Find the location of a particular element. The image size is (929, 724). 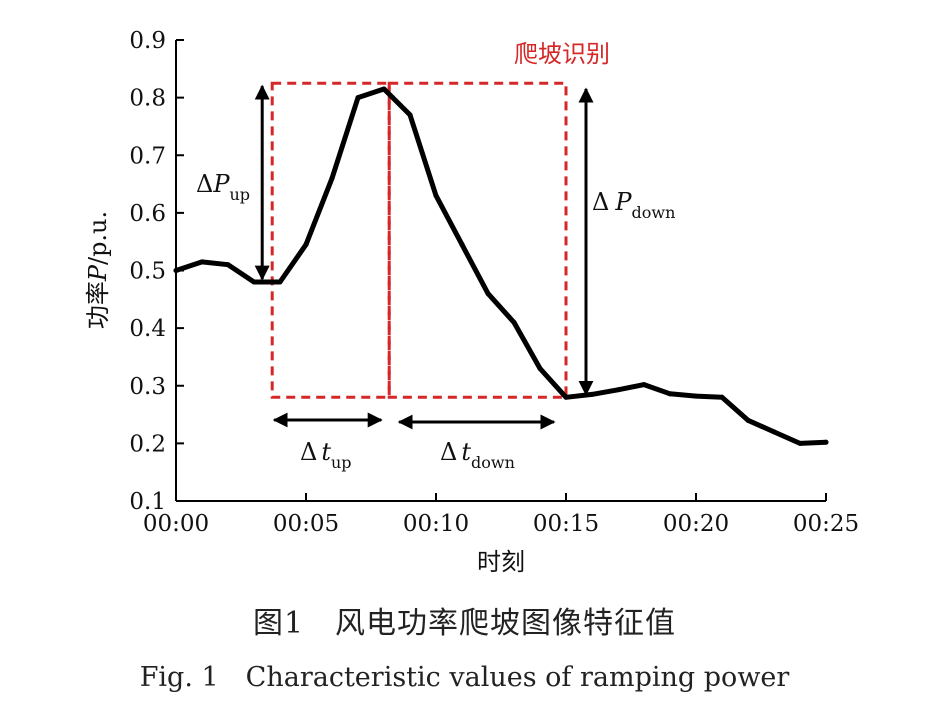

y-axis-title-unit: /p.u. is located at coordinates (98, 238).